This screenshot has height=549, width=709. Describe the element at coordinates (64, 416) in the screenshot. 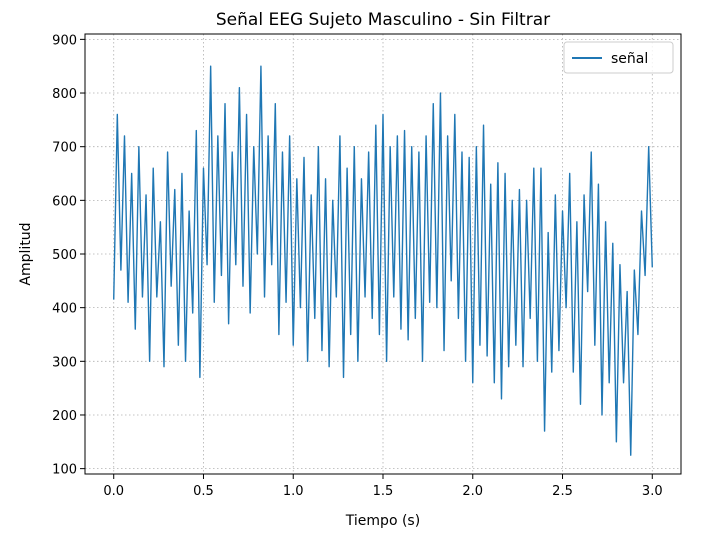

I see `y-tick-label: 200` at that location.